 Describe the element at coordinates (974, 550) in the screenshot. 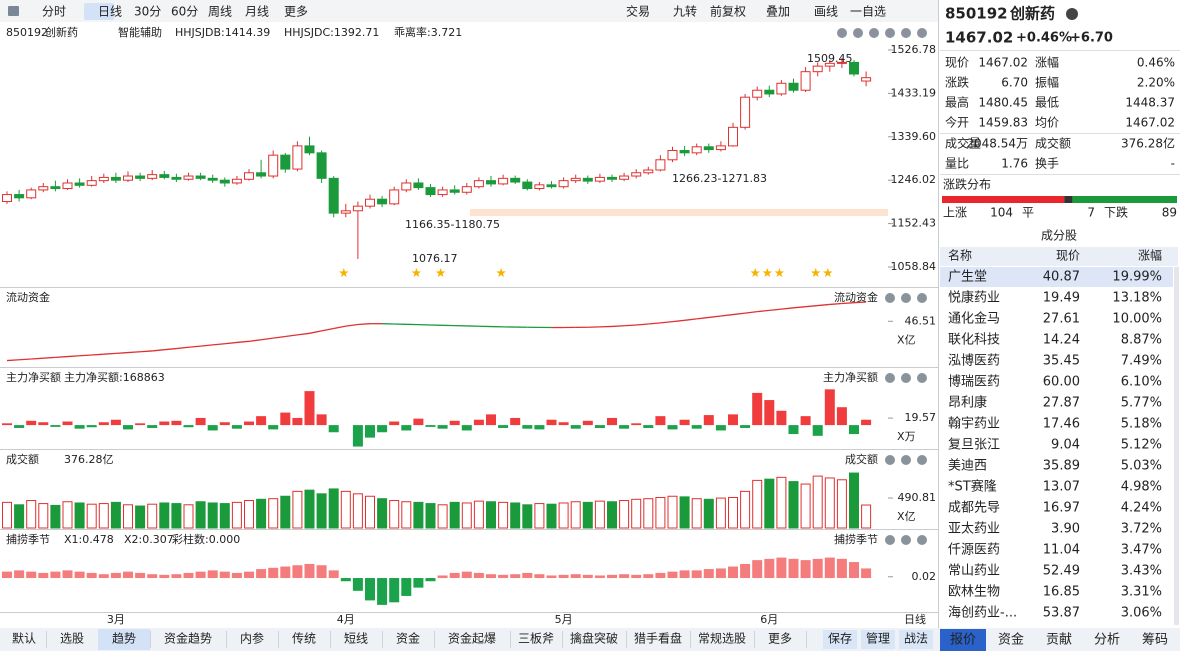

I see `stock-name: 仟源医药` at that location.